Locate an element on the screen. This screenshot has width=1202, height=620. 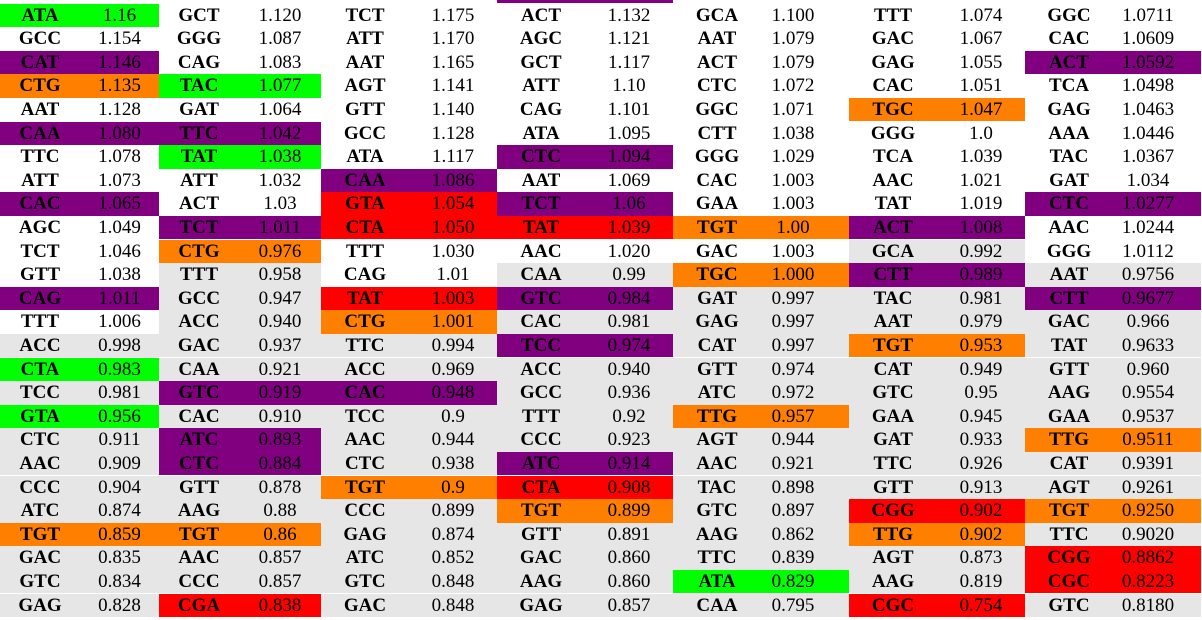
codon-cell: GAG is located at coordinates (40, 605).